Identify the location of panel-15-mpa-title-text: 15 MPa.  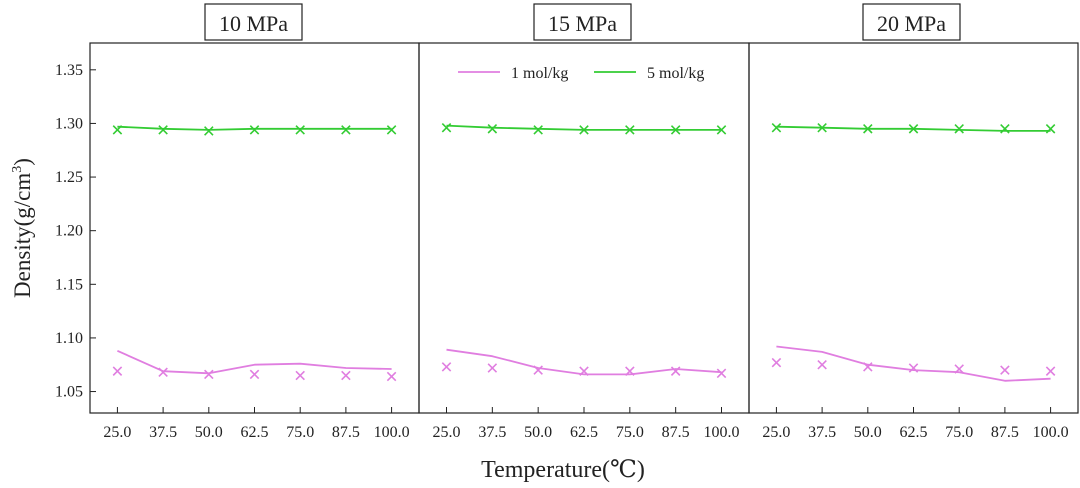
(582, 23).